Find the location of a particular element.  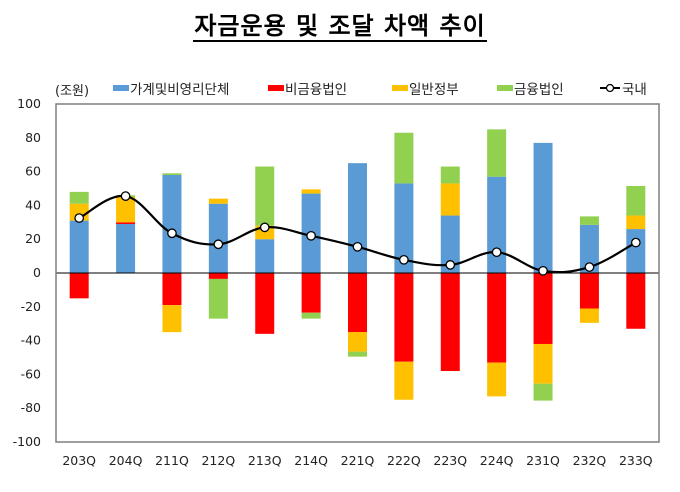

legend-item-household: 가계및비영리단체 is located at coordinates (171, 88).